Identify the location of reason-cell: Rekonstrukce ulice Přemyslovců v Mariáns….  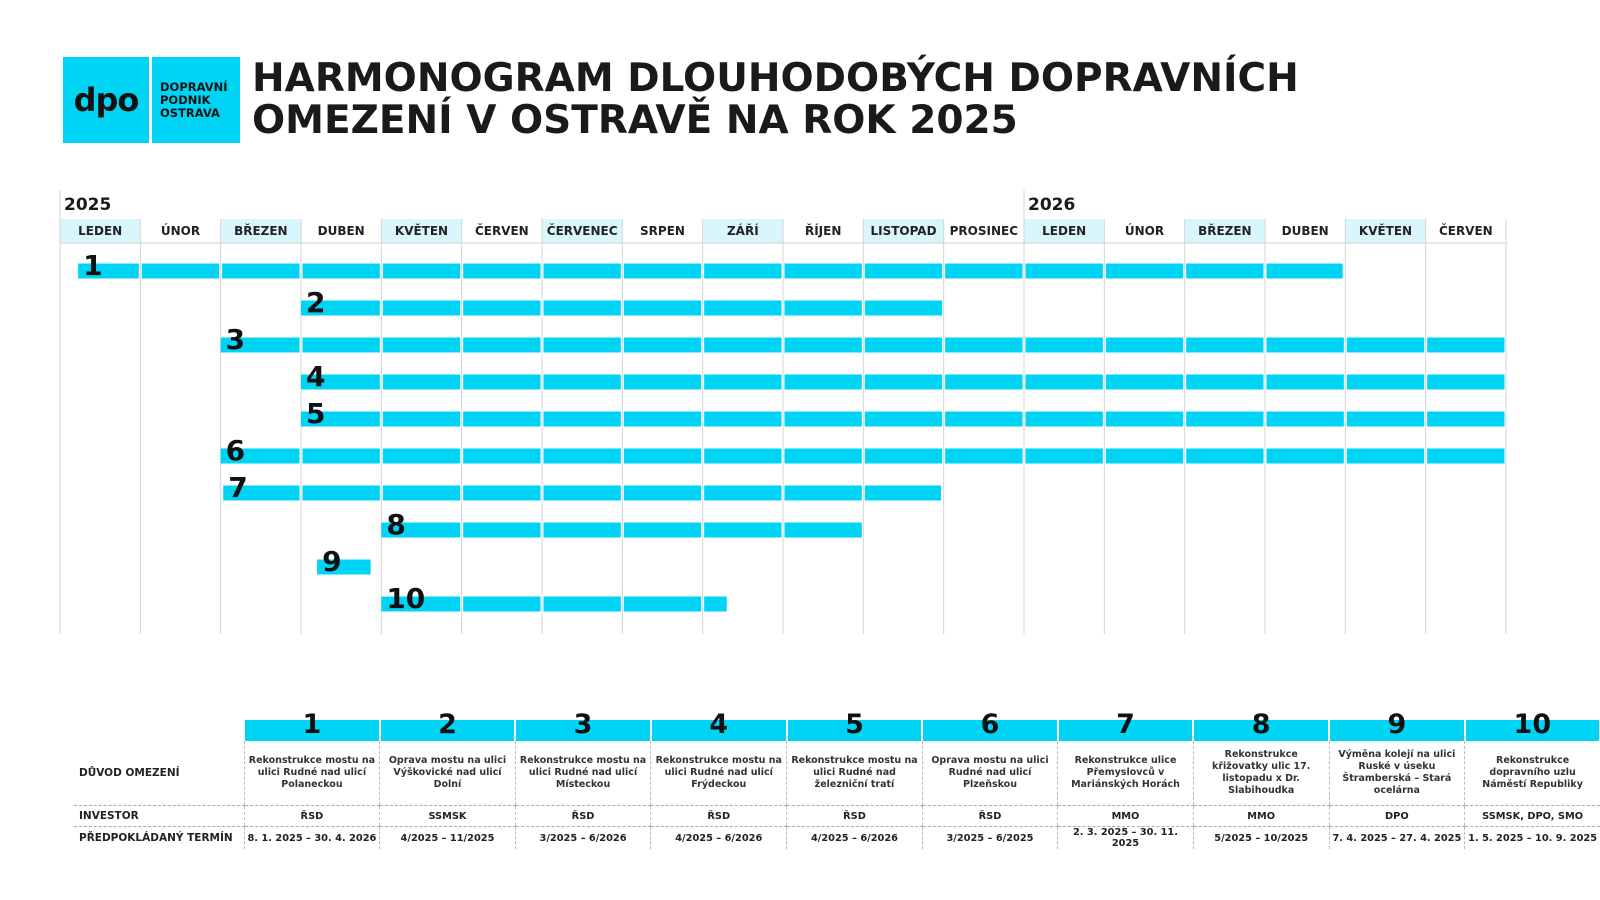
(1125, 773).